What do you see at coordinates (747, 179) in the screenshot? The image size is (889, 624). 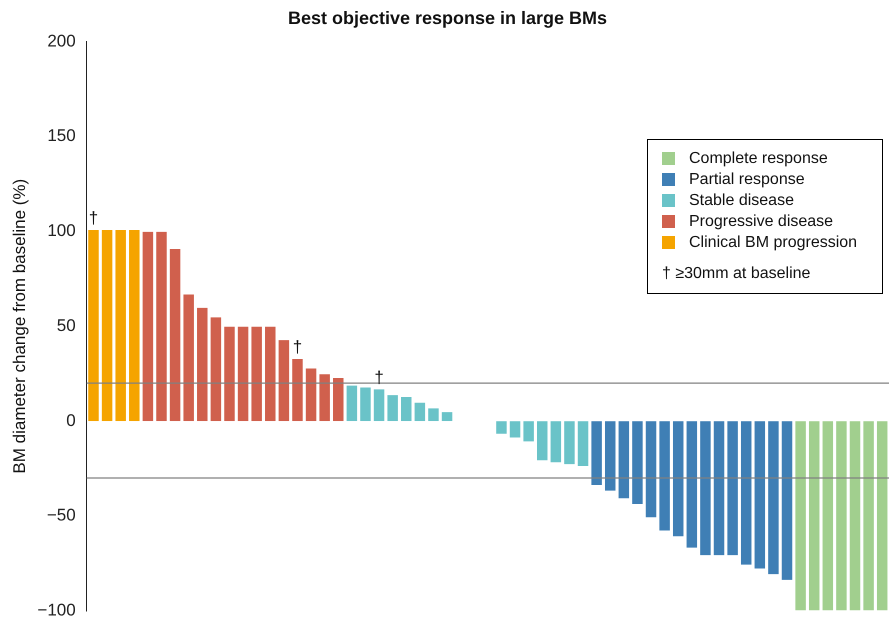 I see `legend-label: Partial response` at bounding box center [747, 179].